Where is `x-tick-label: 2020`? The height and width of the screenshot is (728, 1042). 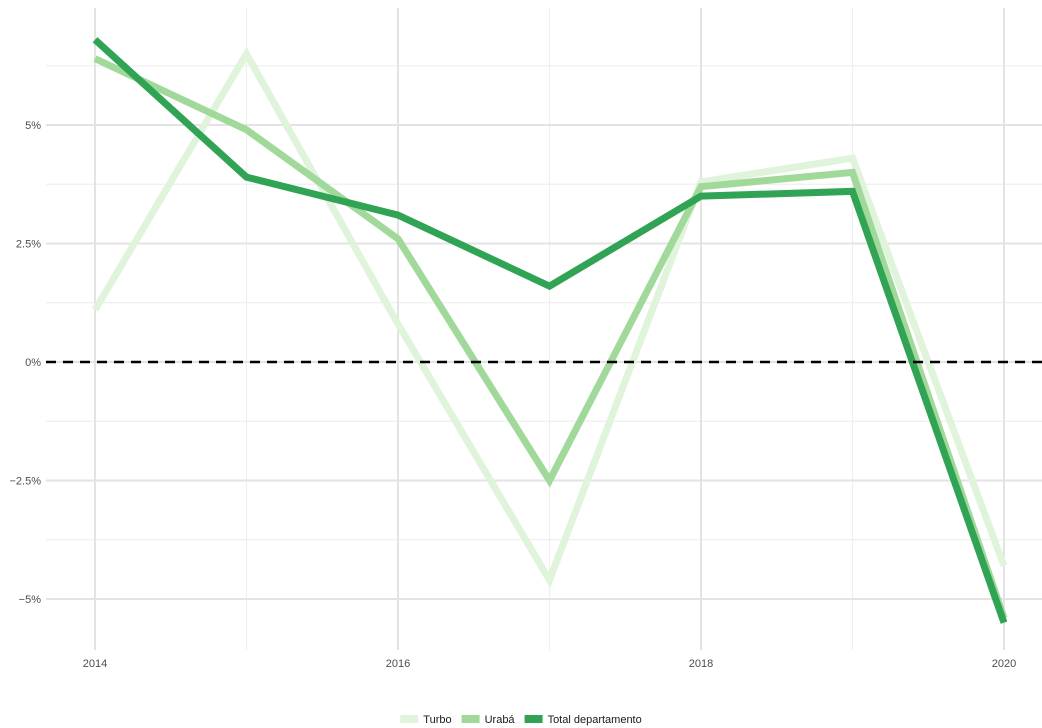 x-tick-label: 2020 is located at coordinates (1004, 664).